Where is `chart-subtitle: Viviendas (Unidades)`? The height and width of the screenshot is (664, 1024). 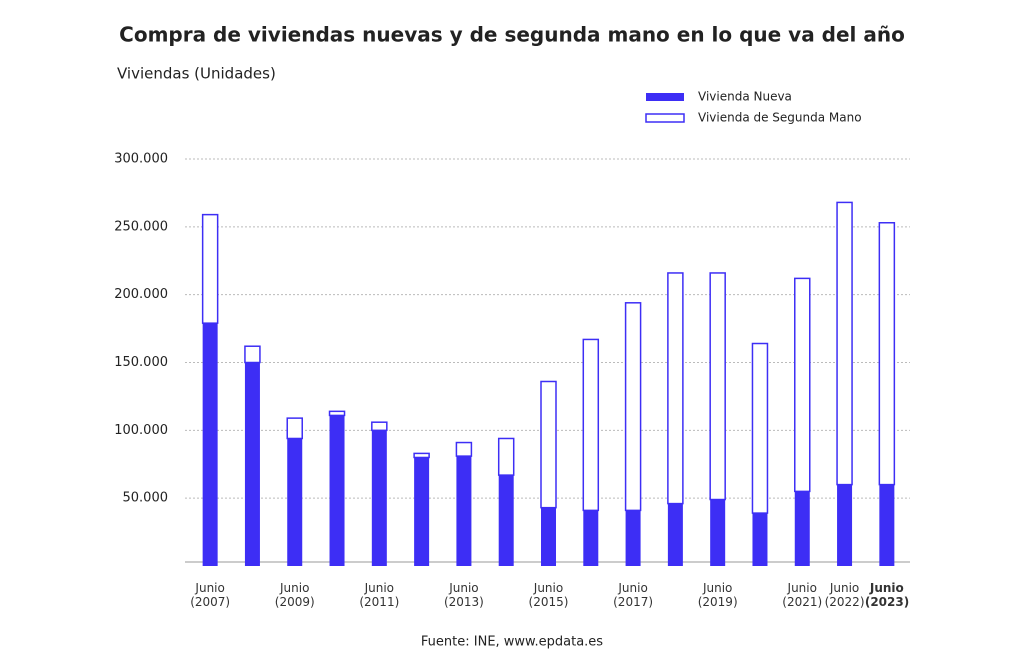
chart-subtitle: Viviendas (Unidades) is located at coordinates (196, 74).